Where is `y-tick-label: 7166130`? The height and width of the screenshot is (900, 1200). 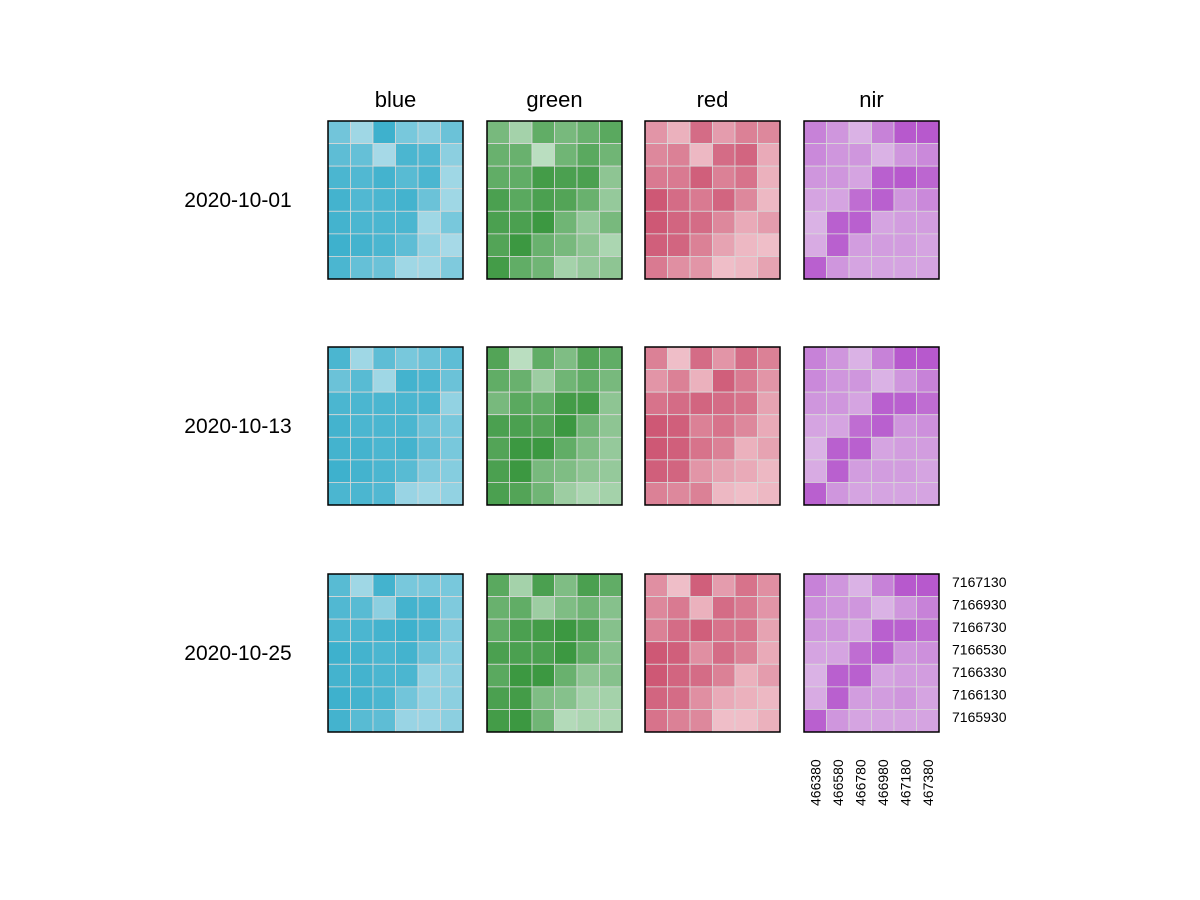
y-tick-label: 7166130 is located at coordinates (979, 695).